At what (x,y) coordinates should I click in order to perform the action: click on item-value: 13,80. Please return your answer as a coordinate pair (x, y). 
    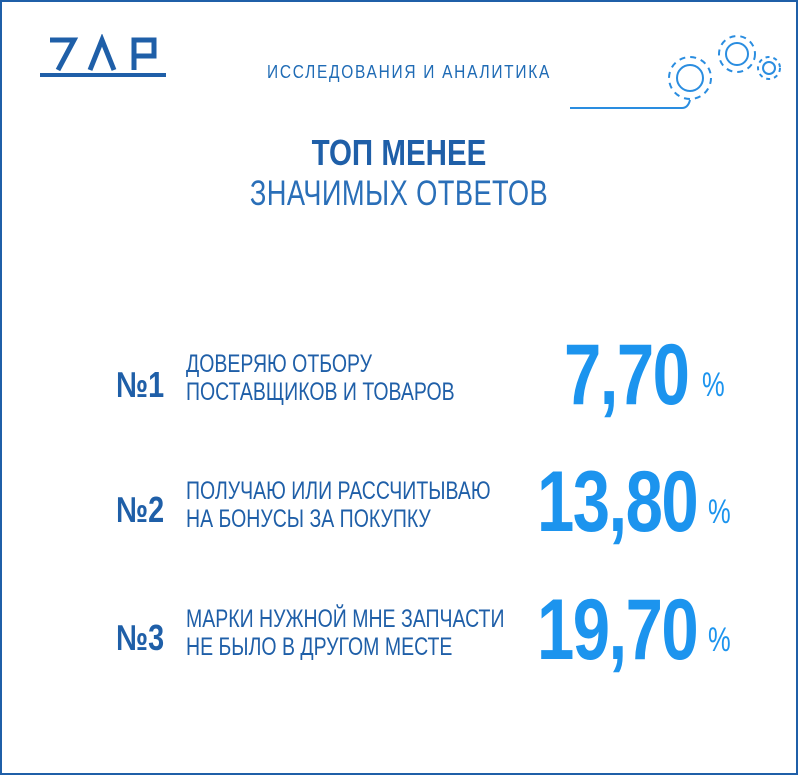
    Looking at the image, I should click on (618, 502).